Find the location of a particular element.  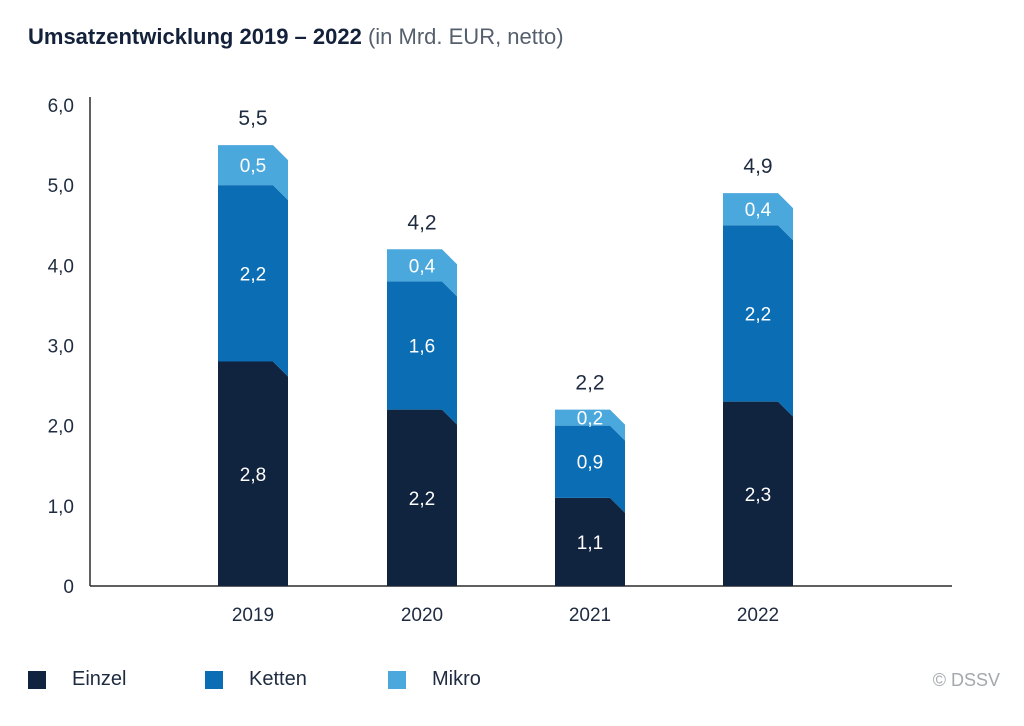

legend-label-mikro: Mikro is located at coordinates (456, 679).